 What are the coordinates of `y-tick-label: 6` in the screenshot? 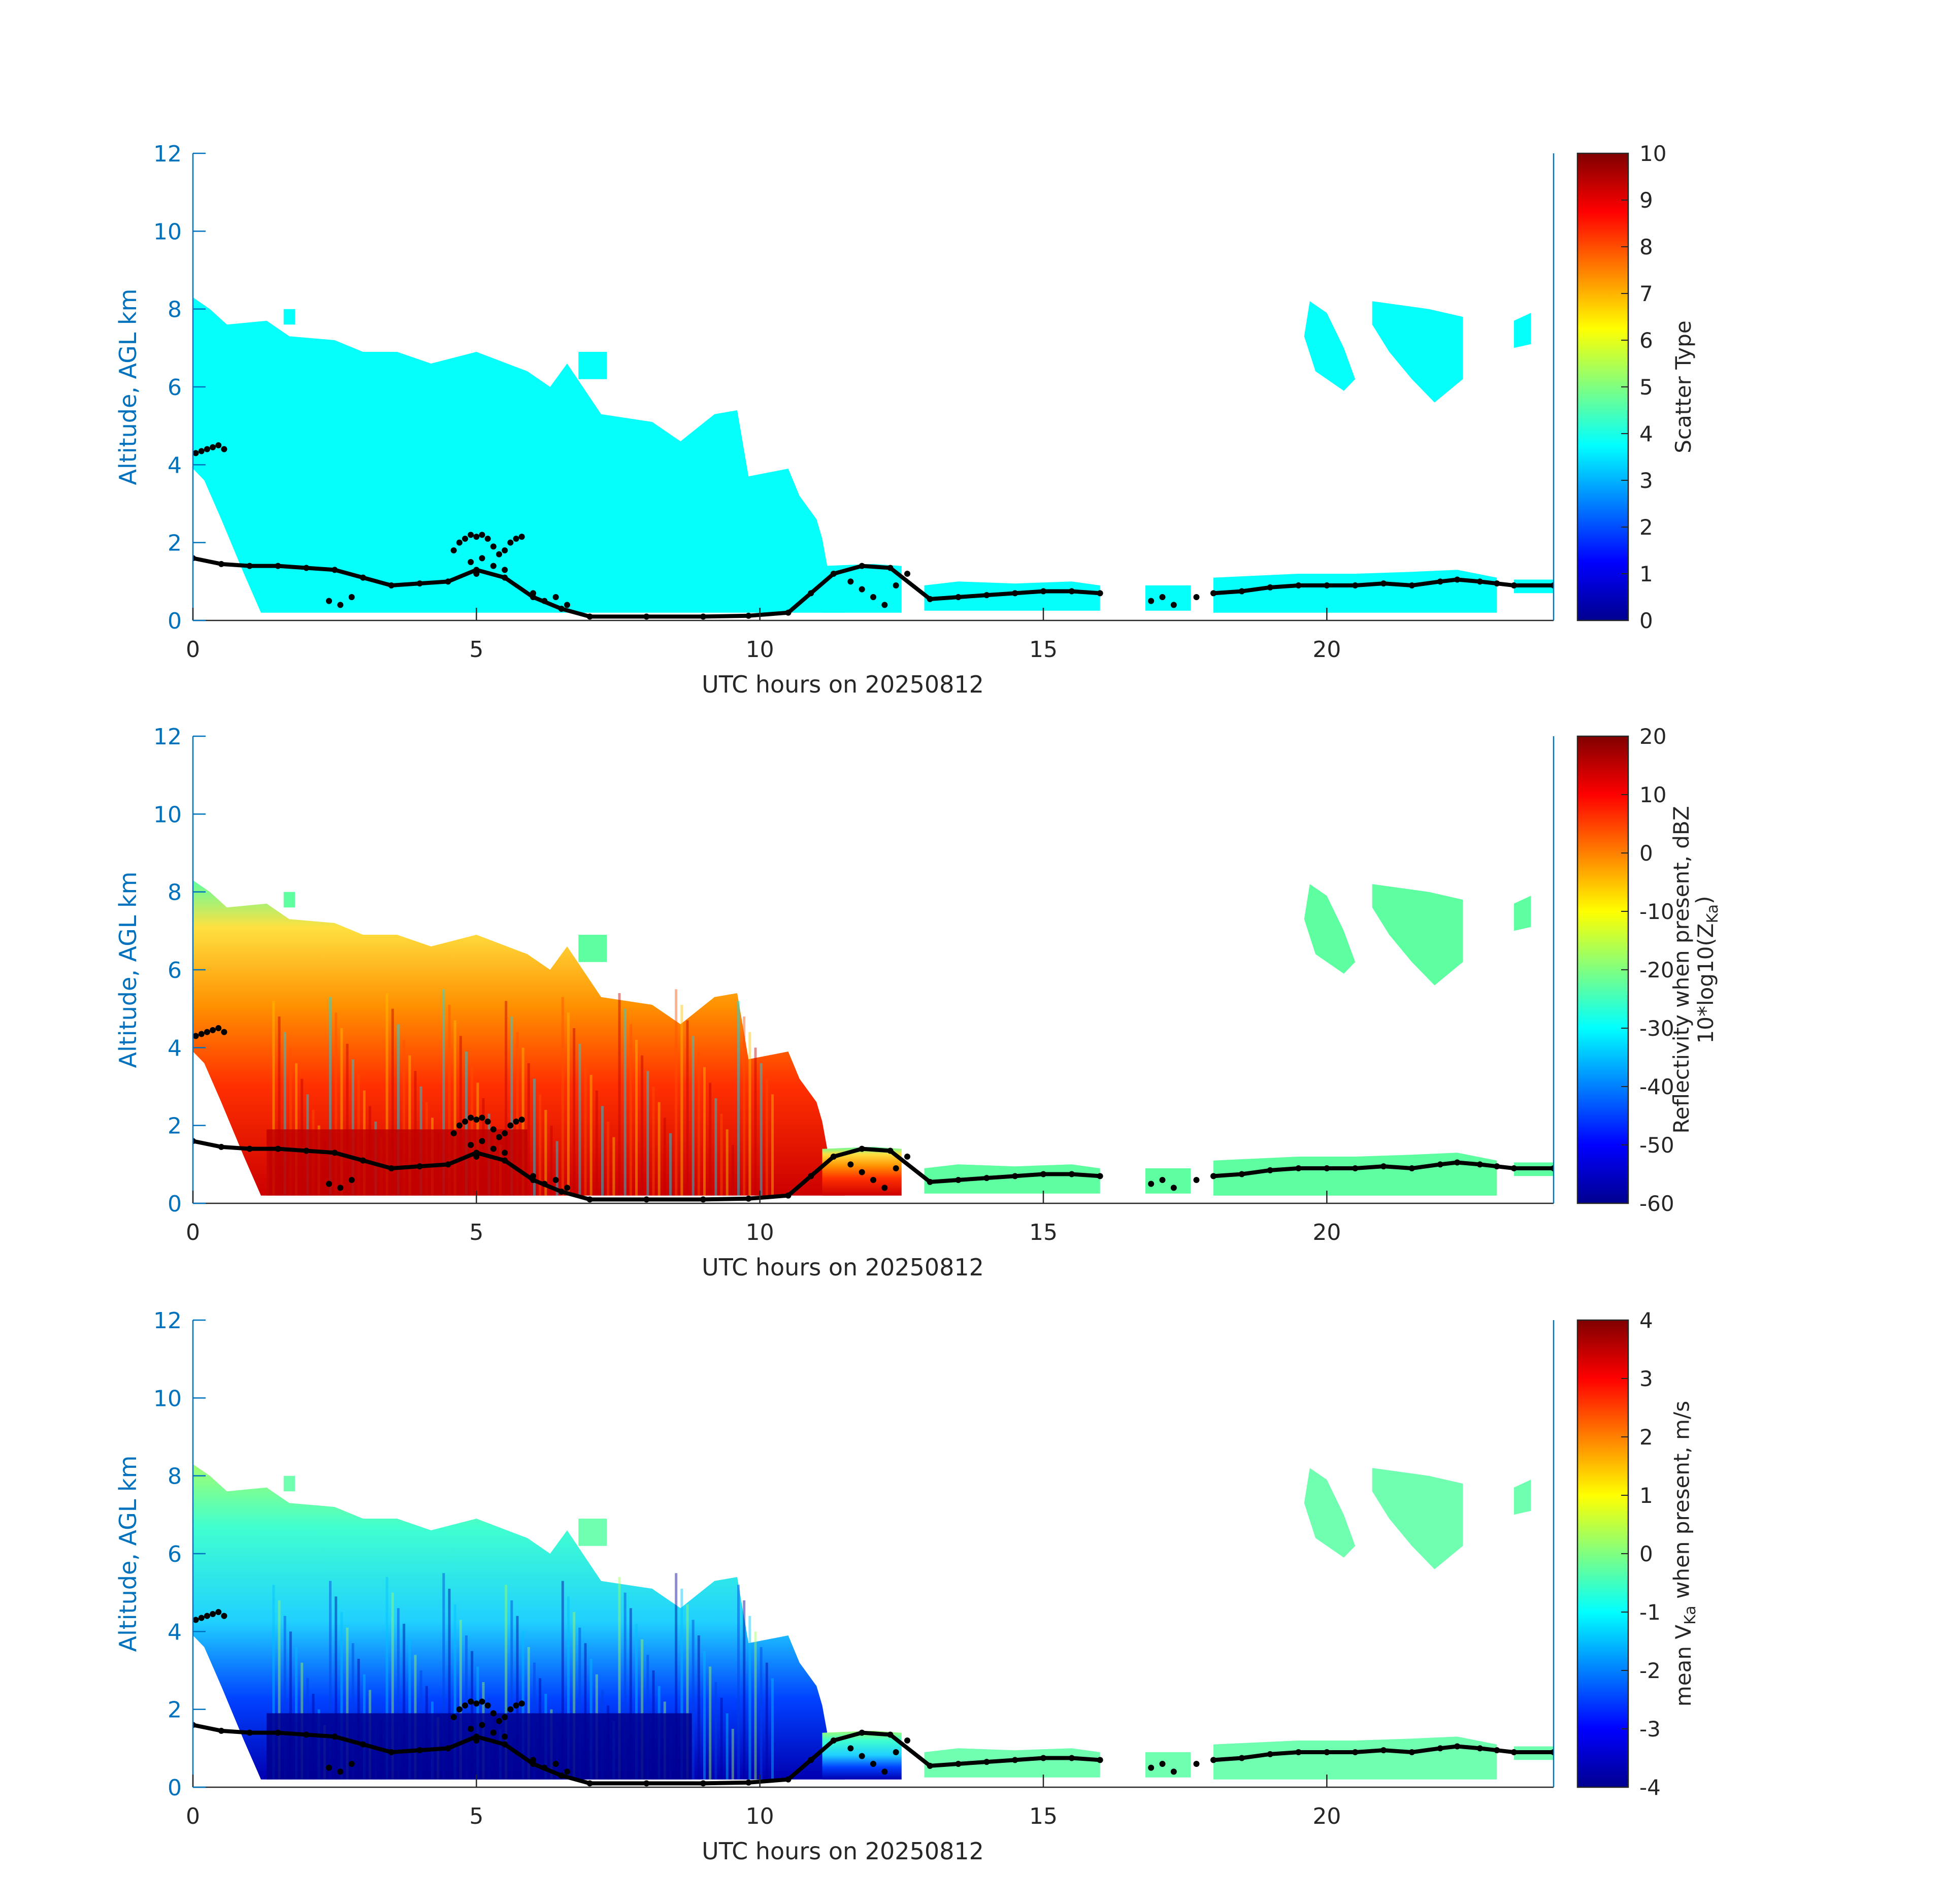 It's located at (175, 971).